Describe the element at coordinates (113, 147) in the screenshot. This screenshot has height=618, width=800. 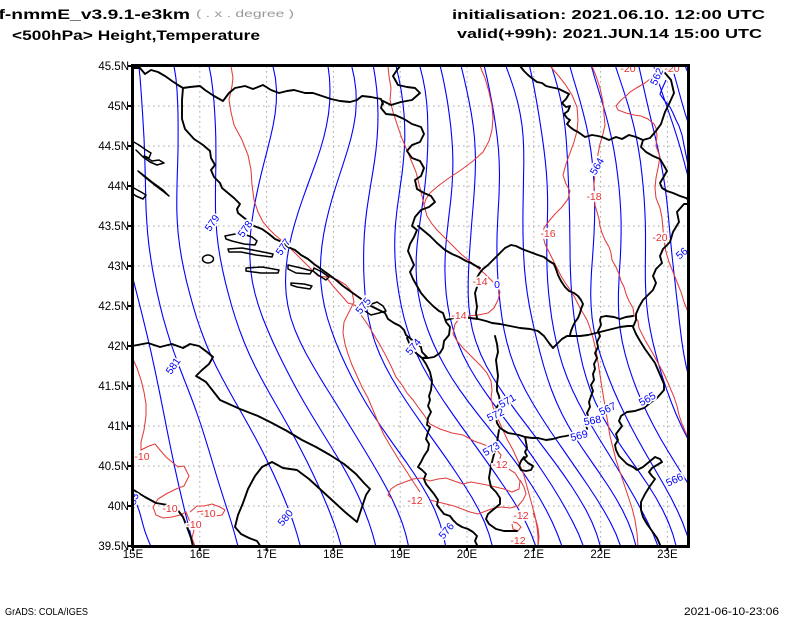
I see `svg-text: 44.5N` at that location.